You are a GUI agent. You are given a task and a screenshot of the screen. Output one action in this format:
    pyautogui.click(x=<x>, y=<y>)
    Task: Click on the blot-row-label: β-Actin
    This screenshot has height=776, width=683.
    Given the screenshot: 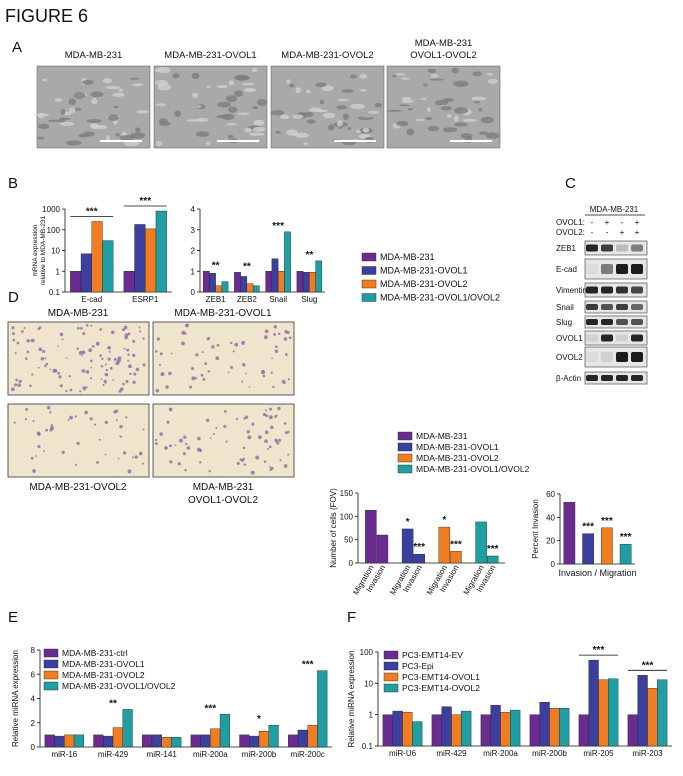 What is the action you would take?
    pyautogui.click(x=568, y=378)
    